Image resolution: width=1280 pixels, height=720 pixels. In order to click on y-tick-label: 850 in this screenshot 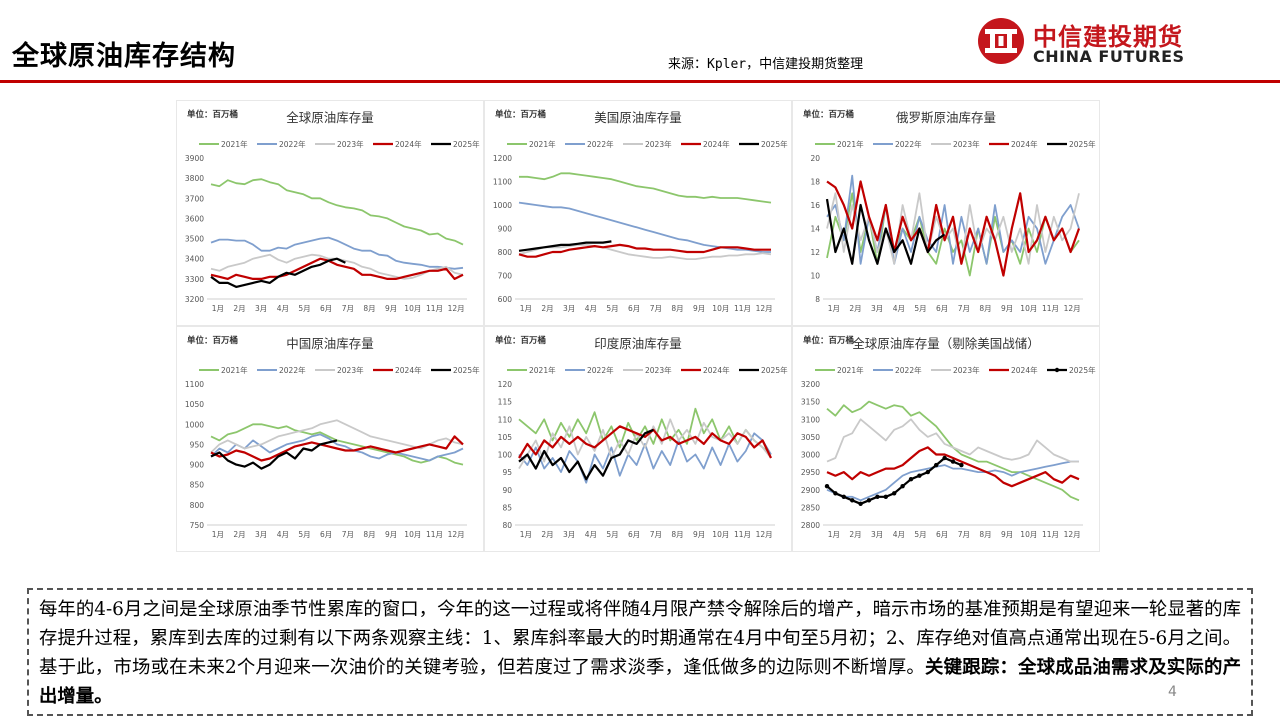, I will do `click(197, 485)`.